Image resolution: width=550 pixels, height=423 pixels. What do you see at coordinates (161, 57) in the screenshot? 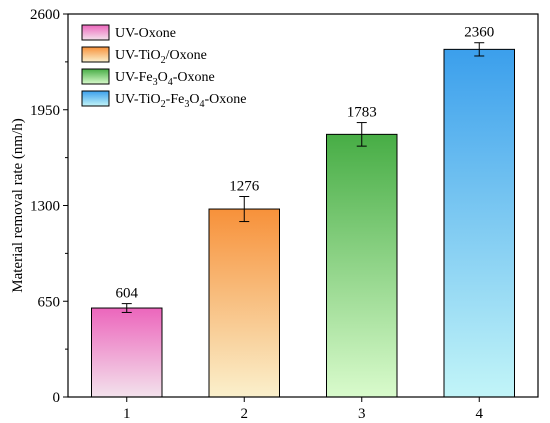
I see `legend-label: UV-TiO2/Oxone` at bounding box center [161, 57].